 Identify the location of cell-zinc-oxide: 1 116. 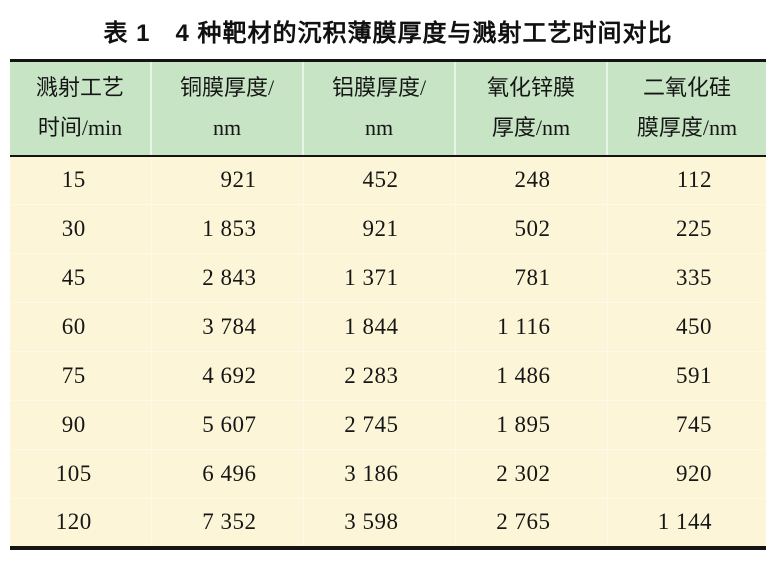
(531, 327).